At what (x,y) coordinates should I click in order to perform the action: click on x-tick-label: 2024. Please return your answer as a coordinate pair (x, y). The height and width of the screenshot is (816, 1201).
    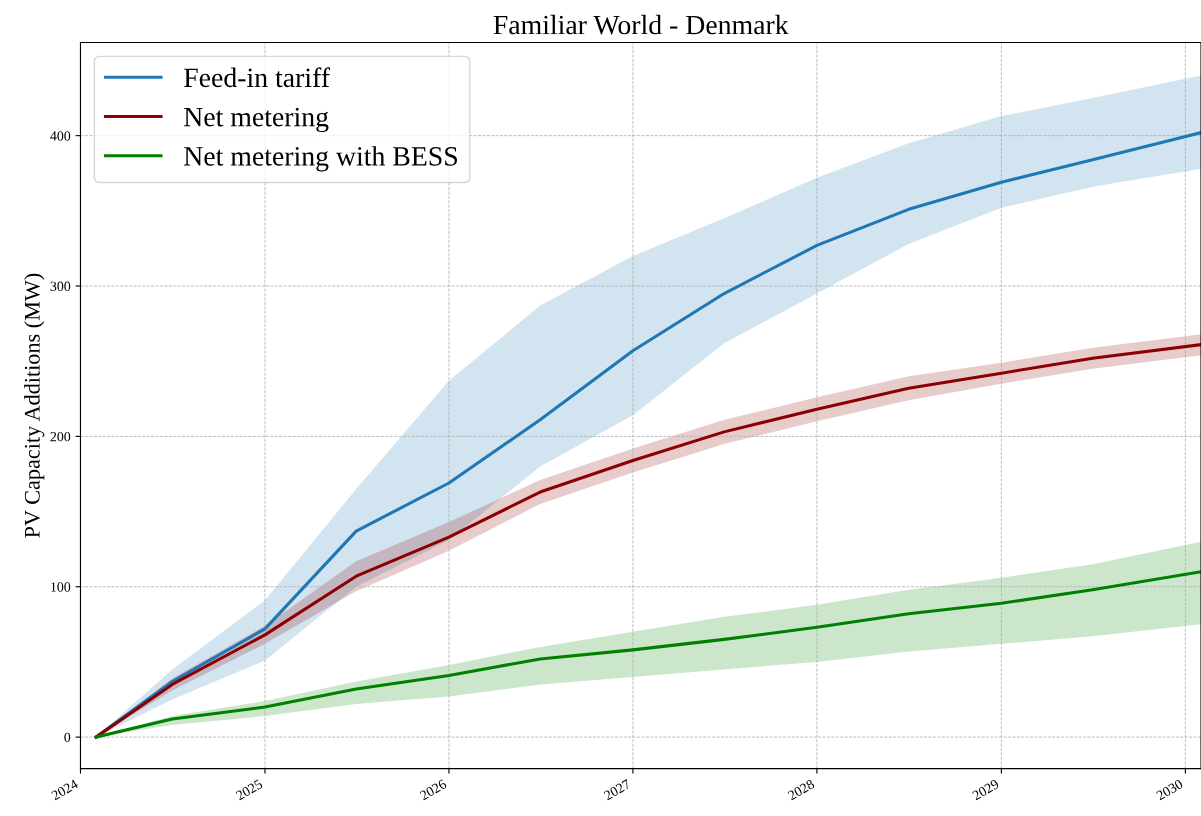
    Looking at the image, I should click on (64, 789).